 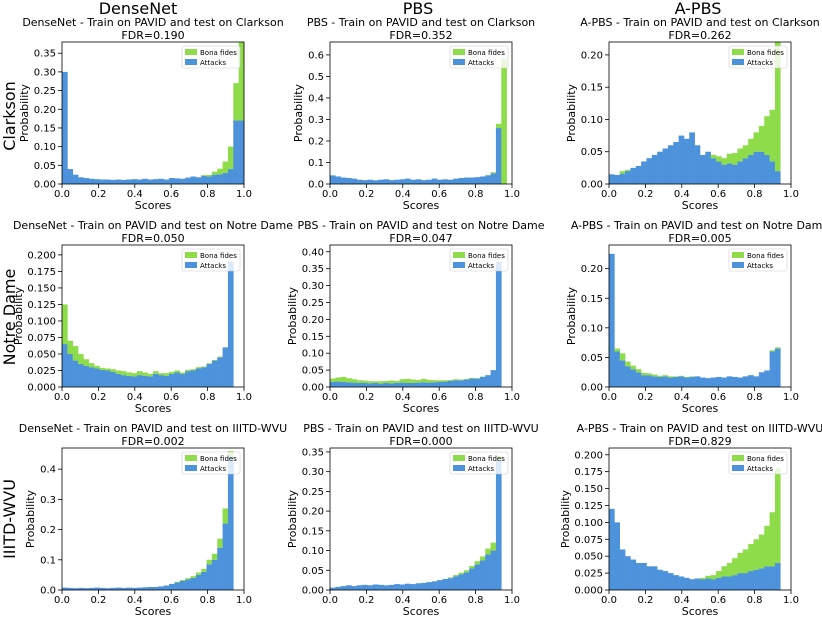 I want to click on y-tick-label: 0.200, so click(x=41, y=255).